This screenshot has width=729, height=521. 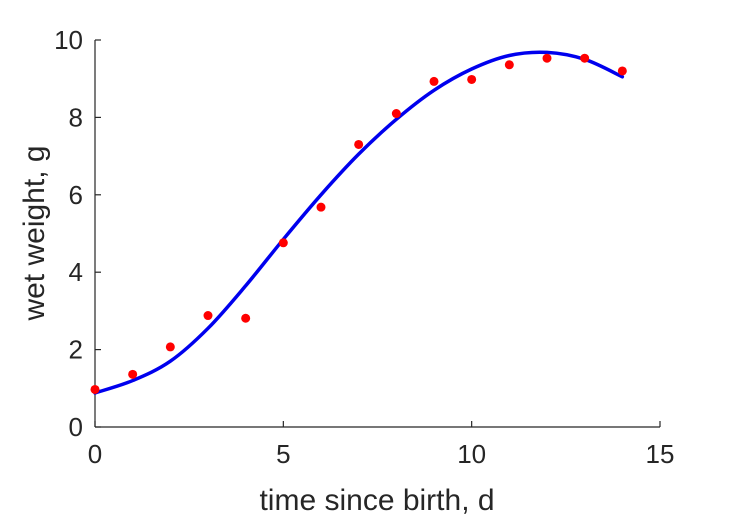 What do you see at coordinates (76, 350) in the screenshot?
I see `y-tick-label: 2` at bounding box center [76, 350].